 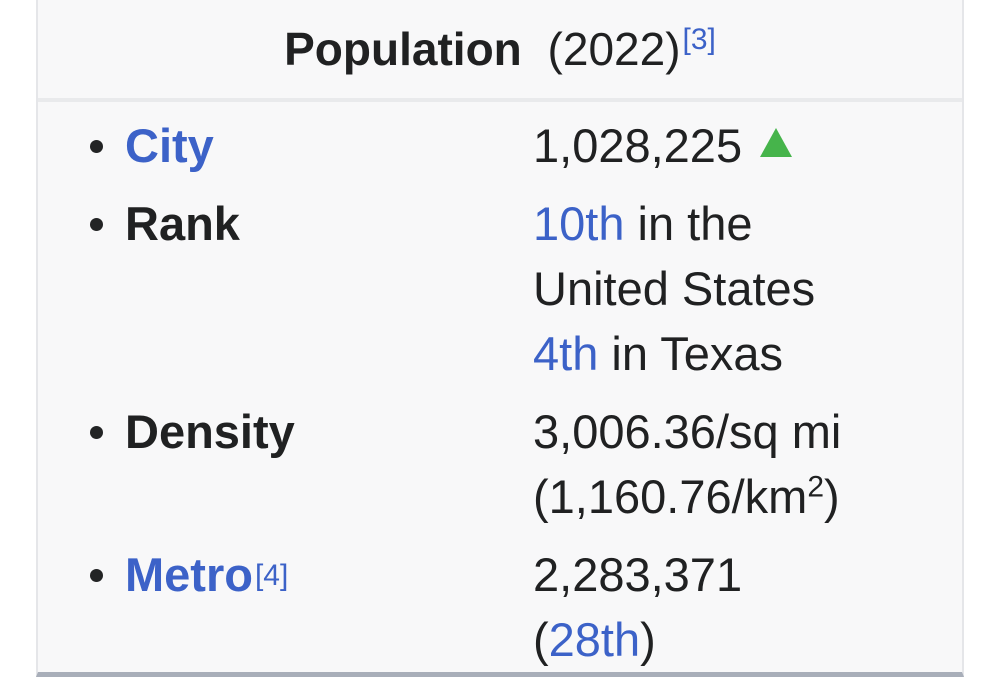 What do you see at coordinates (776, 142) in the screenshot?
I see `increase-icon` at bounding box center [776, 142].